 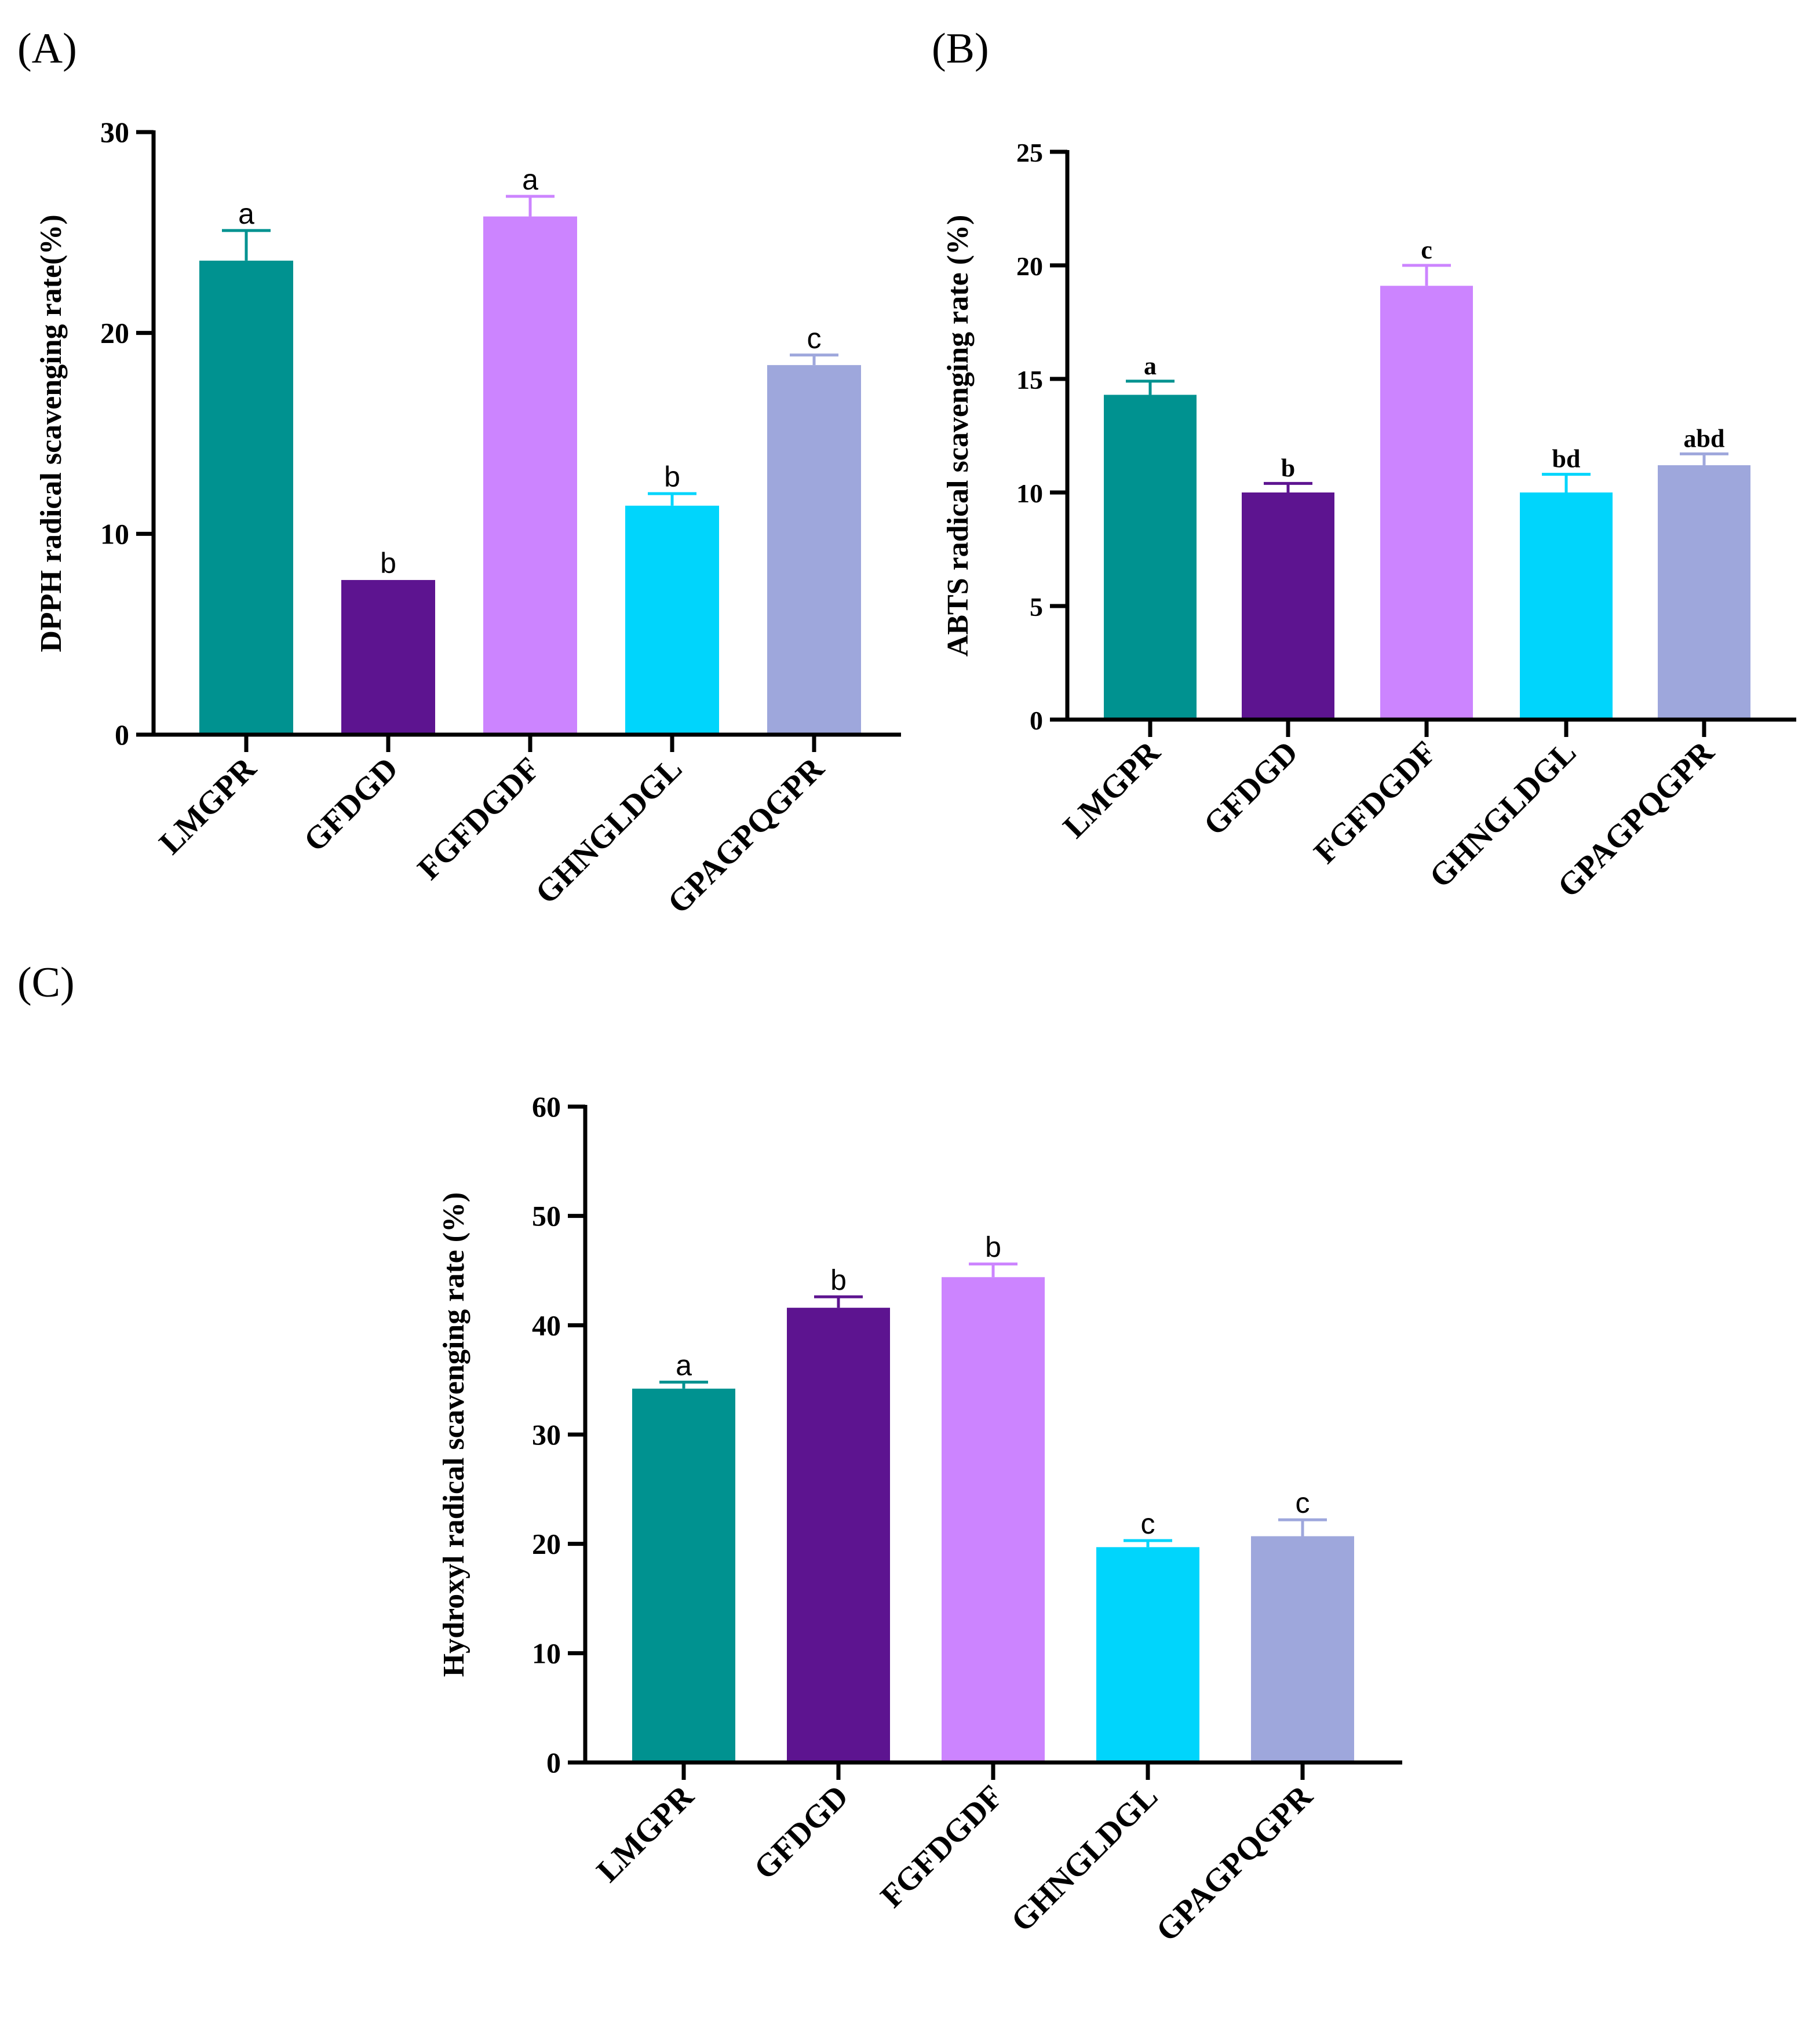 I want to click on y-axis-title: DPPH radical scavenging rate(%), so click(x=51, y=433).